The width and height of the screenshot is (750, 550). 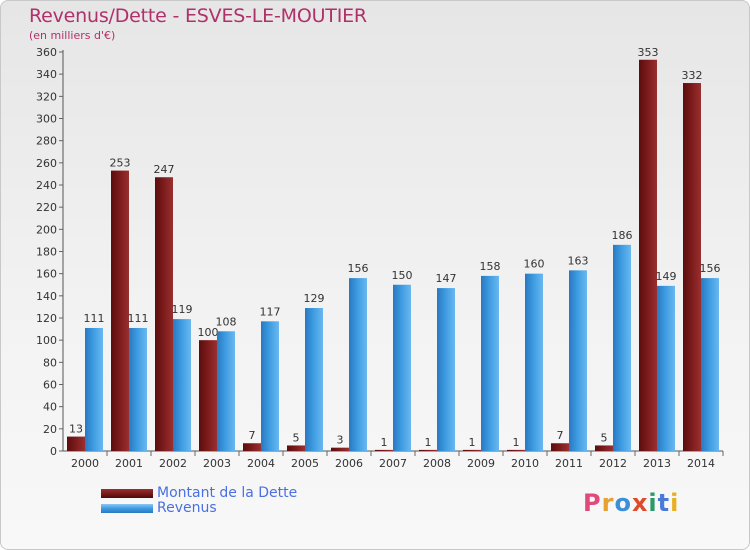 What do you see at coordinates (46, 274) in the screenshot?
I see `y-tick-label: 160` at bounding box center [46, 274].